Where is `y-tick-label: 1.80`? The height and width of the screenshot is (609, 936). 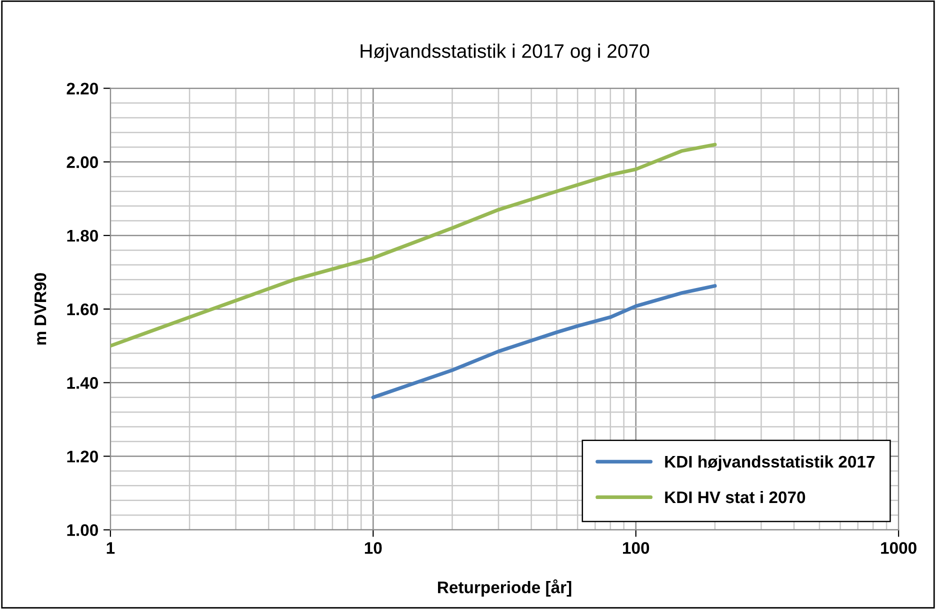
y-tick-label: 1.80 is located at coordinates (82, 236).